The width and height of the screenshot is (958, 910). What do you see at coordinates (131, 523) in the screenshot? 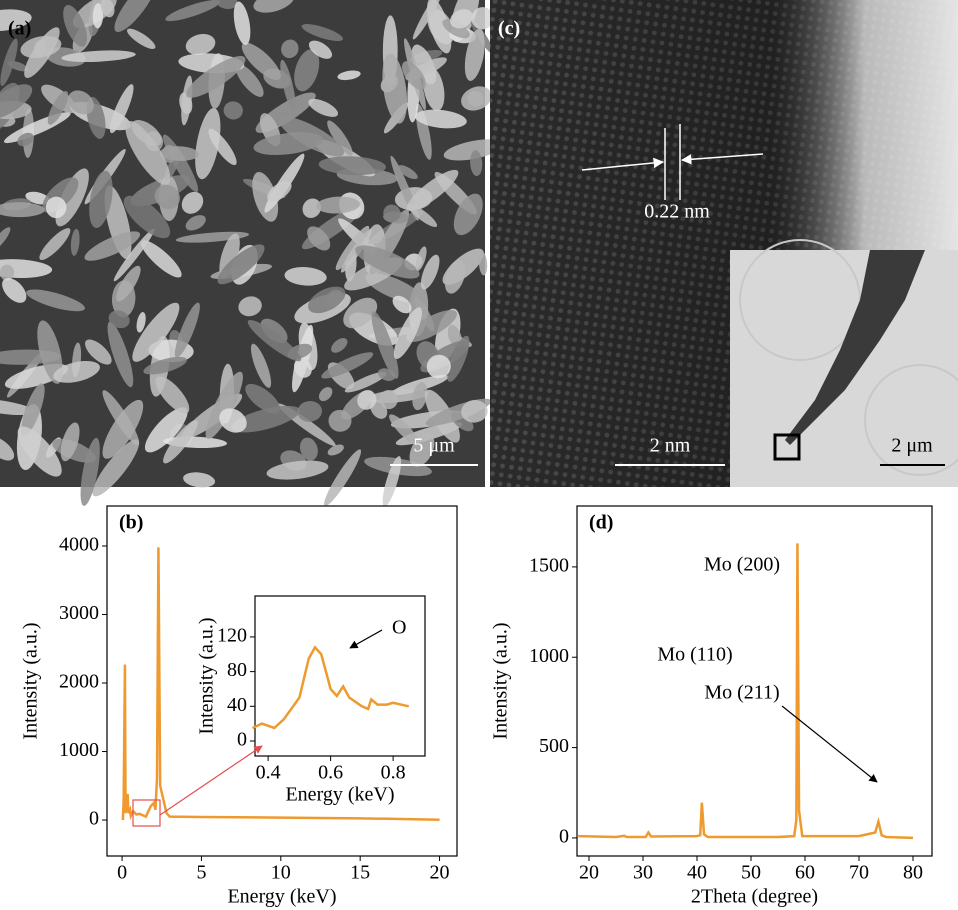
I see `panel-label: (b)` at bounding box center [131, 523].